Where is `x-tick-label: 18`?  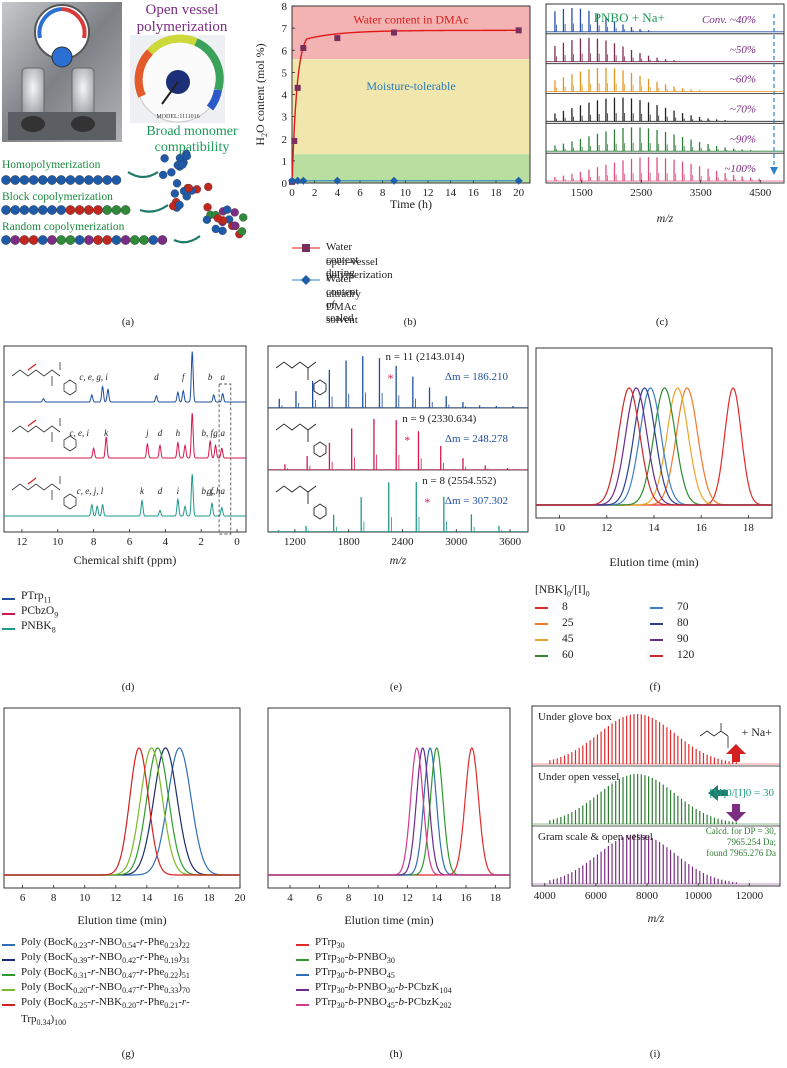
x-tick-label: 18 is located at coordinates (497, 193).